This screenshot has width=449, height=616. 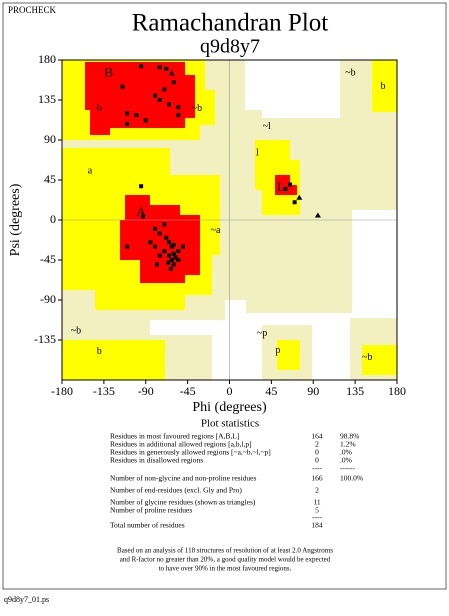 What do you see at coordinates (47, 99) in the screenshot?
I see `y-tick-label: 135` at bounding box center [47, 99].